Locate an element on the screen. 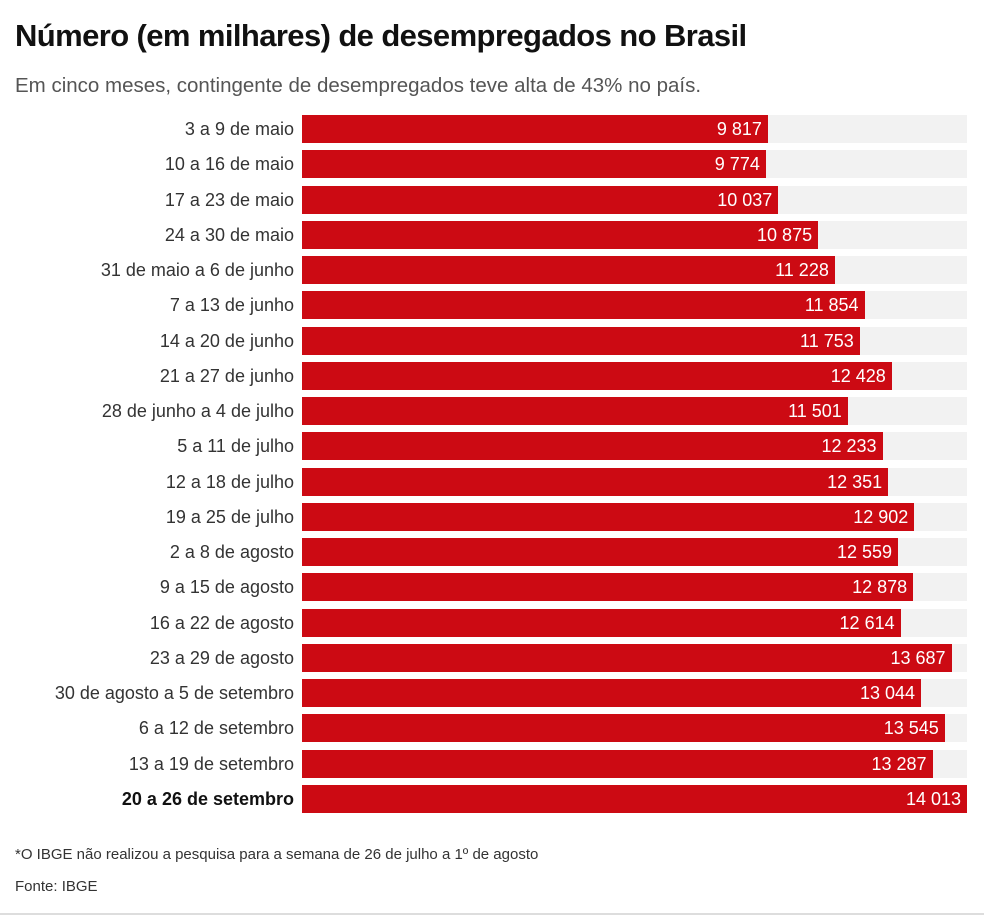 The height and width of the screenshot is (918, 984). value-label: 12 614 is located at coordinates (867, 622).